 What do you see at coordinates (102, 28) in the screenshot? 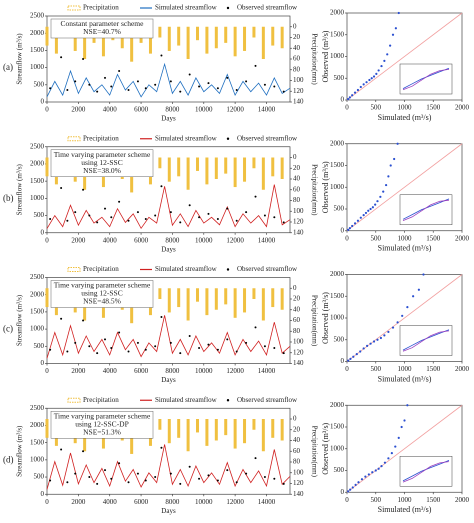
I see `annotation-box` at bounding box center [102, 28].